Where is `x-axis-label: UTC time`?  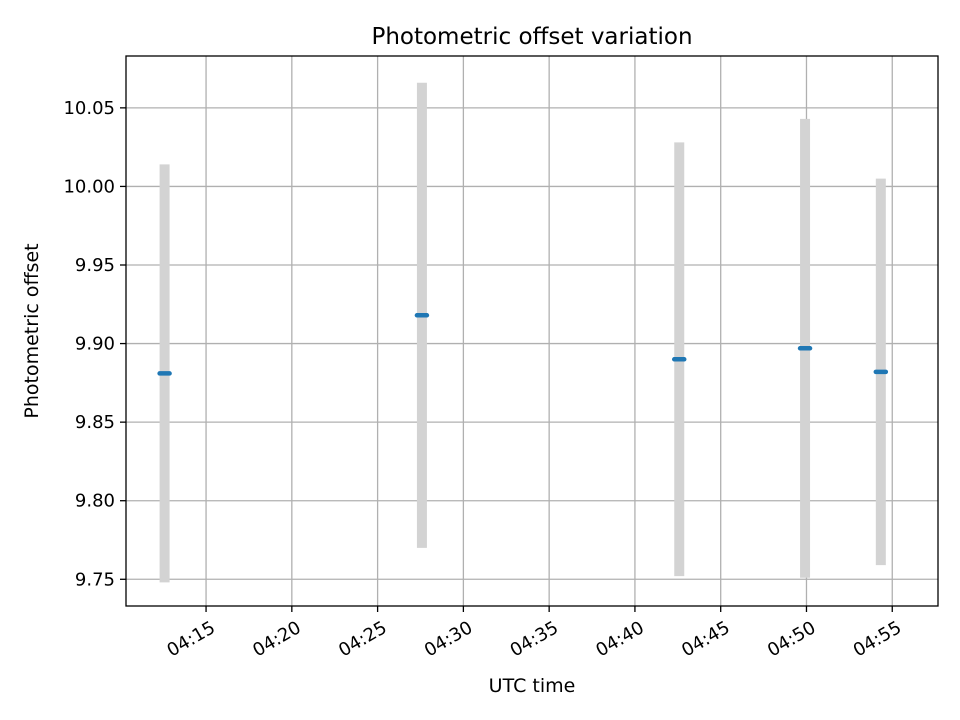
x-axis-label: UTC time is located at coordinates (532, 686).